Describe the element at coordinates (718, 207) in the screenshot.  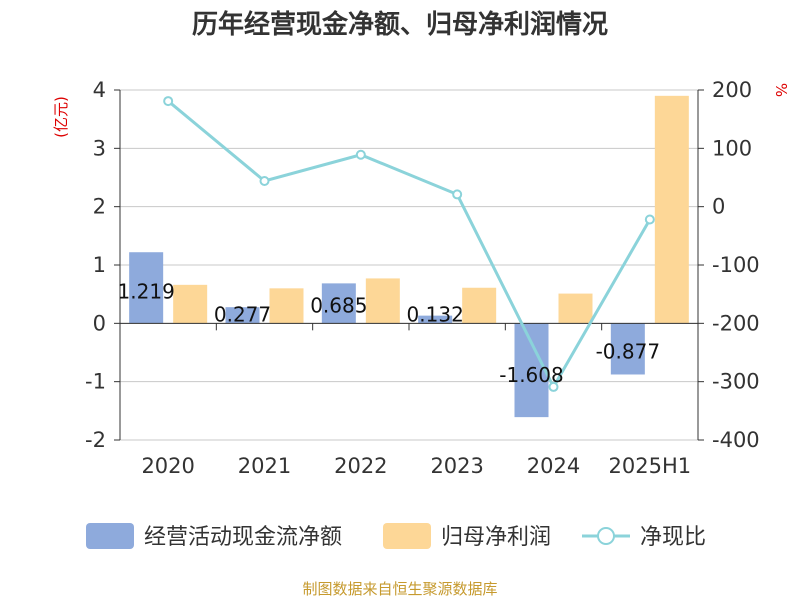
I see `right-tick-label: 0` at that location.